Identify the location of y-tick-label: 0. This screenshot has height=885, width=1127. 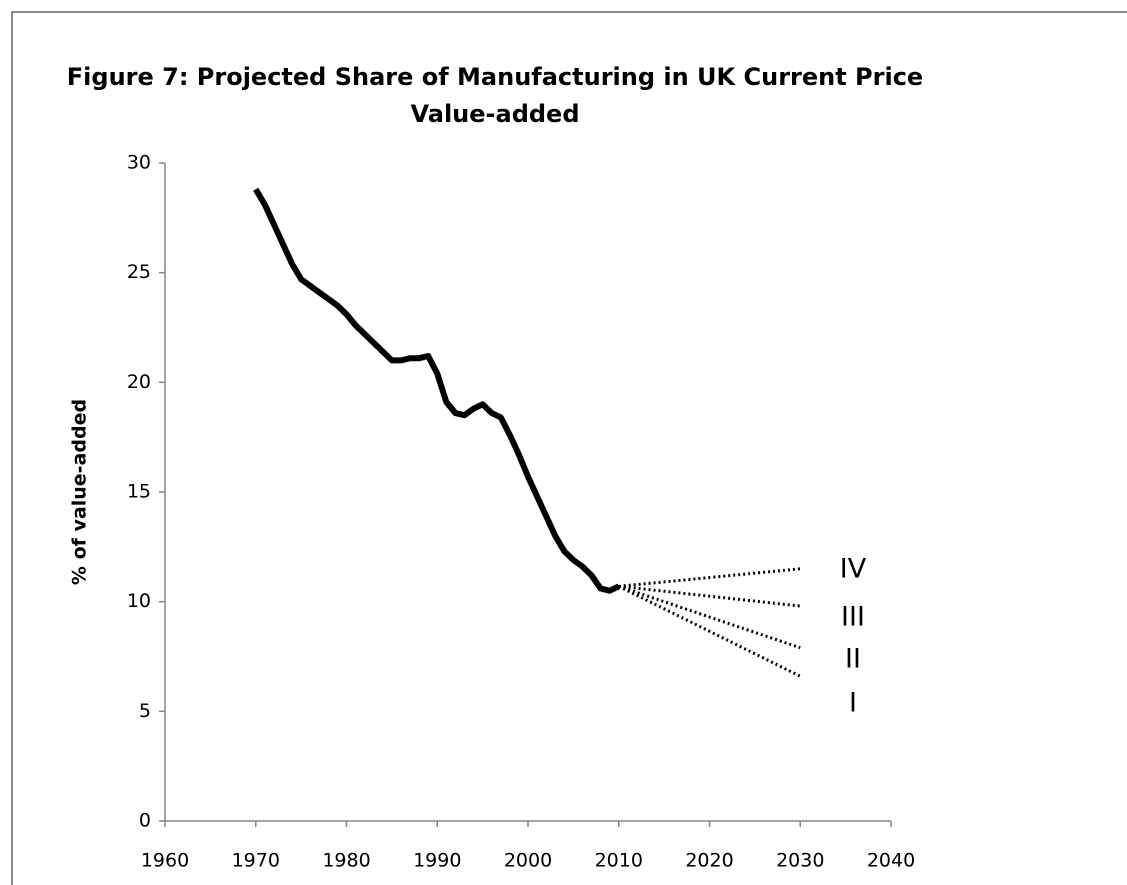
(145, 821).